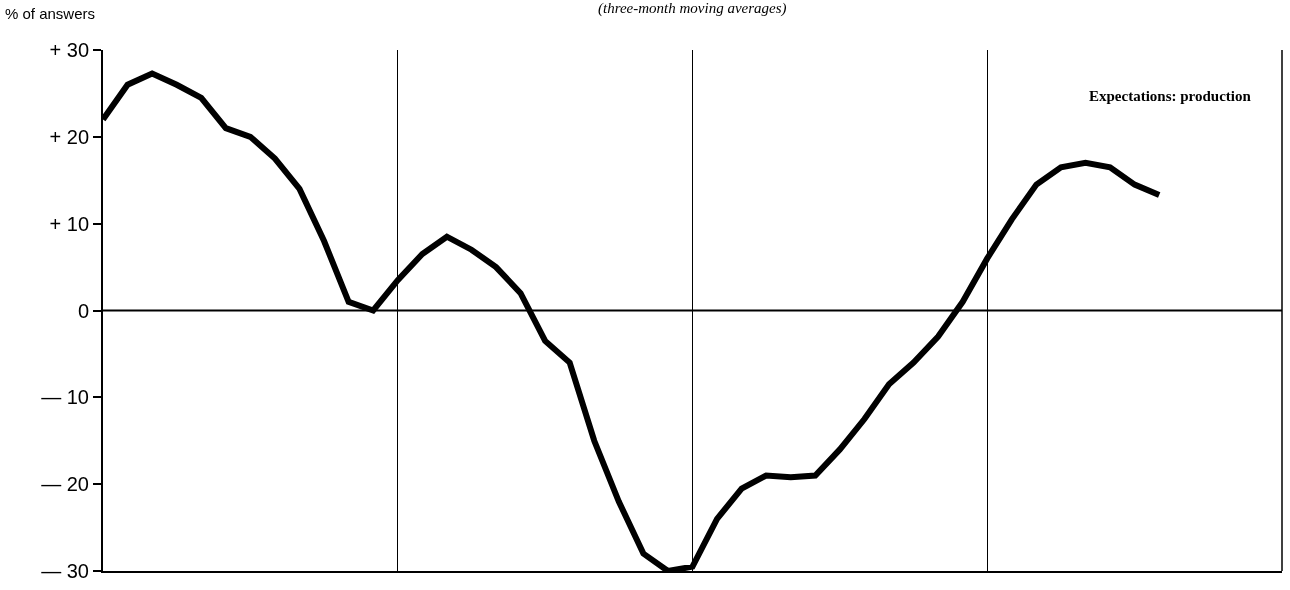 The image size is (1290, 590). I want to click on y-tick-label: + 30, so click(69, 50).